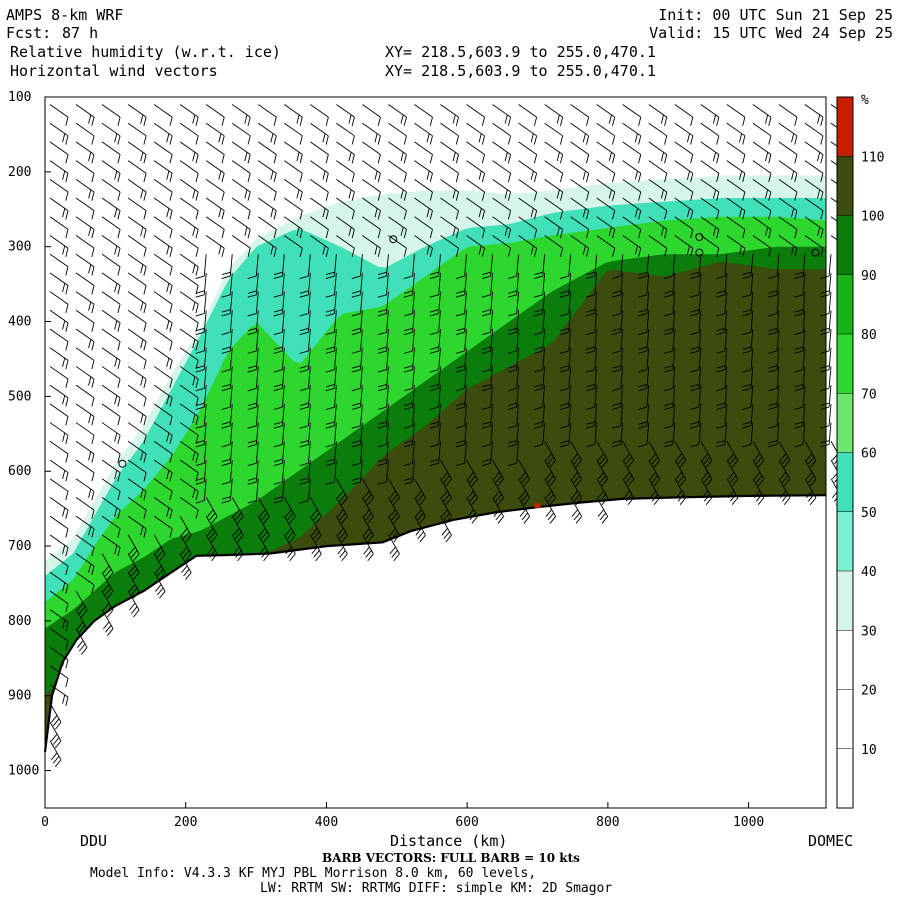  What do you see at coordinates (64, 15) in the screenshot?
I see `model-title: AMPS 8-km WRF` at bounding box center [64, 15].